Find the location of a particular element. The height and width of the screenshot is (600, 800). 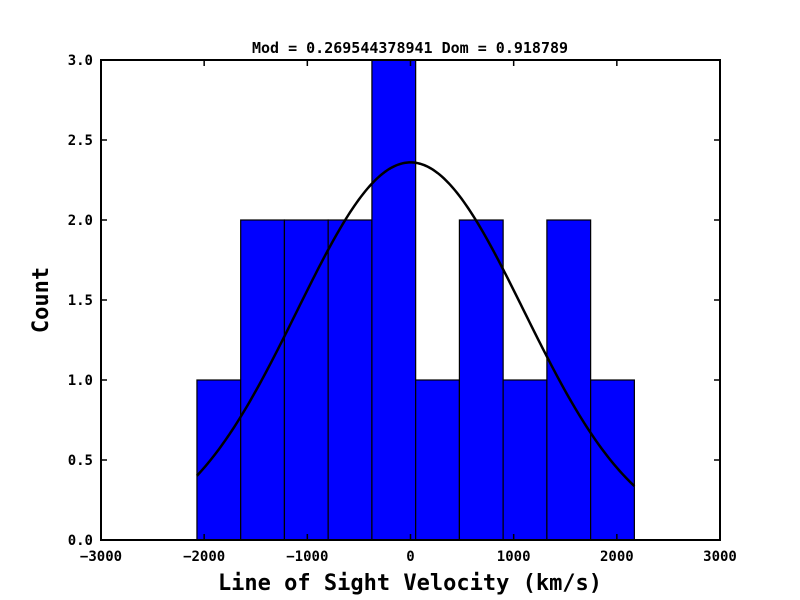

chart-title: Mod = 0.269544378941 Dom = 0.918789 is located at coordinates (410, 48).